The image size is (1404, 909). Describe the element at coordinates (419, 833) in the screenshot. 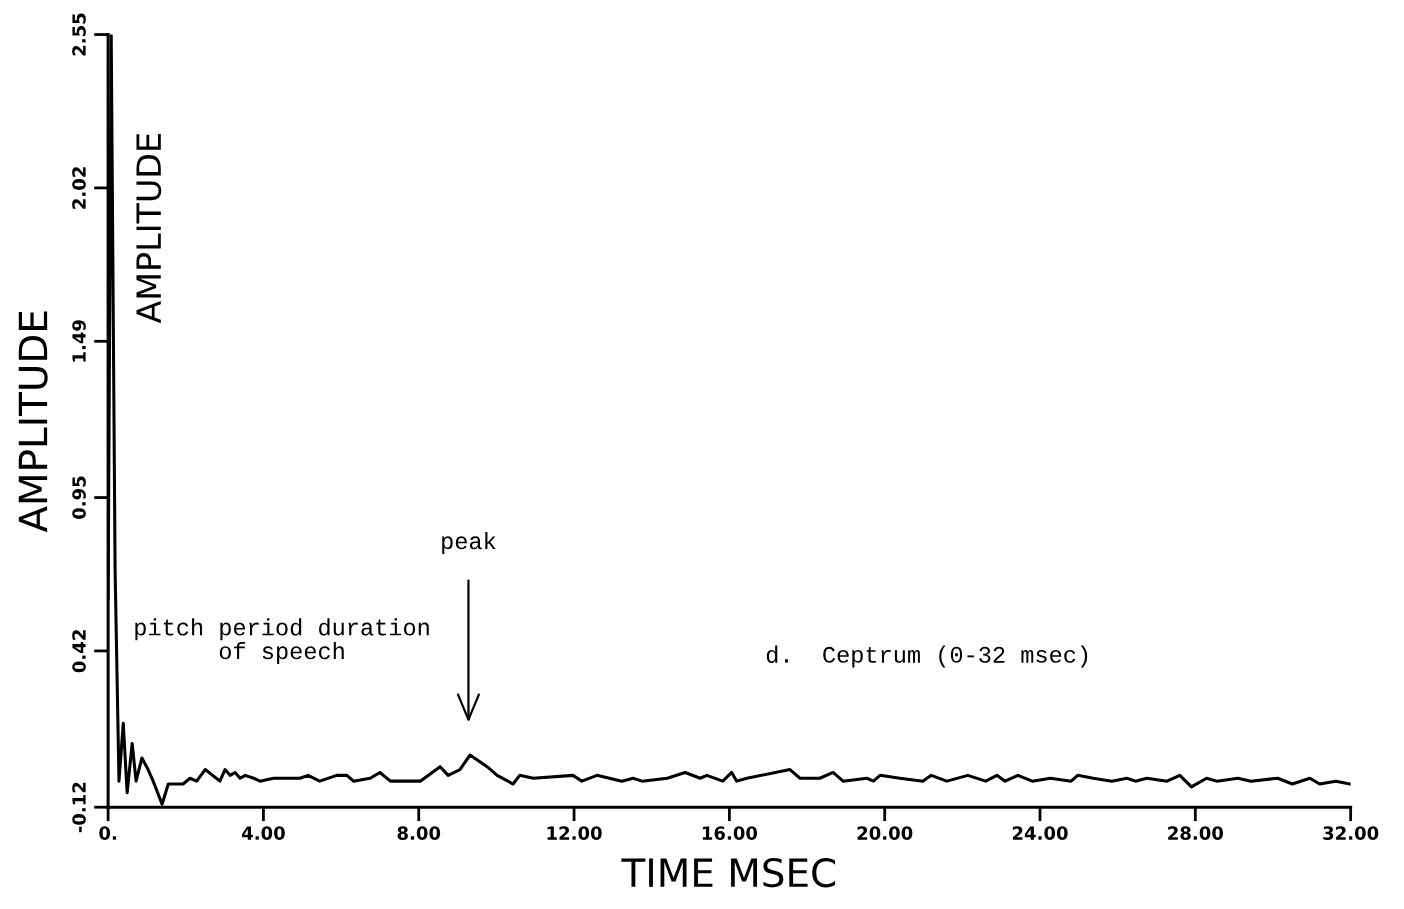

I see `x-tick-label: 8.00` at that location.